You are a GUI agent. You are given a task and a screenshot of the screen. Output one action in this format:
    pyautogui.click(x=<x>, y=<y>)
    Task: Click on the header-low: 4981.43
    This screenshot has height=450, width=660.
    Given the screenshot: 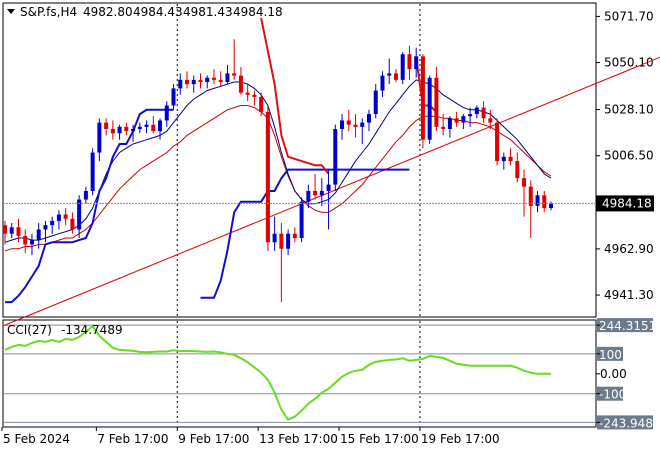 What is the action you would take?
    pyautogui.click(x=208, y=12)
    